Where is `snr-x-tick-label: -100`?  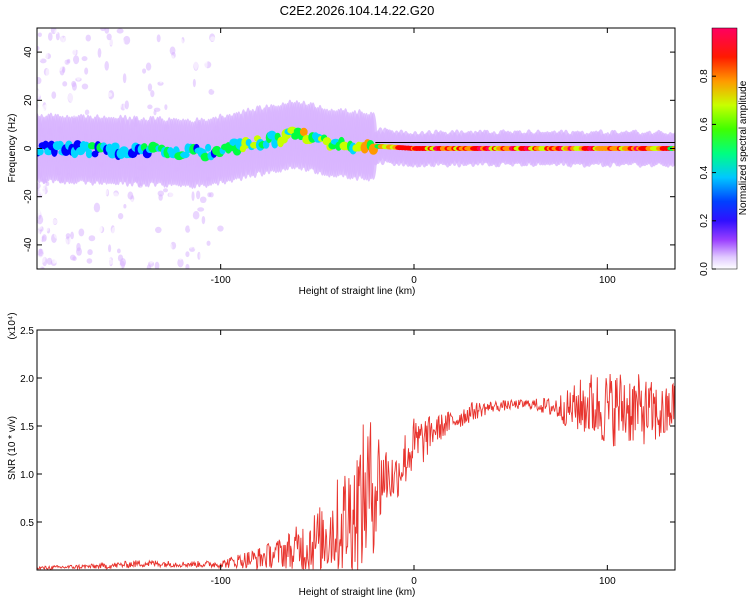 snr-x-tick-label: -100 is located at coordinates (221, 581).